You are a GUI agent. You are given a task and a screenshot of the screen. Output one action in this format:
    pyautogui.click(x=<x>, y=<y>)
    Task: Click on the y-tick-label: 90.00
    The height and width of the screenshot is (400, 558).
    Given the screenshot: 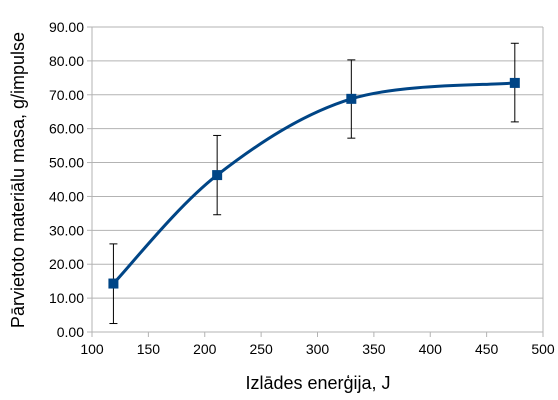 What is the action you would take?
    pyautogui.click(x=66, y=27)
    